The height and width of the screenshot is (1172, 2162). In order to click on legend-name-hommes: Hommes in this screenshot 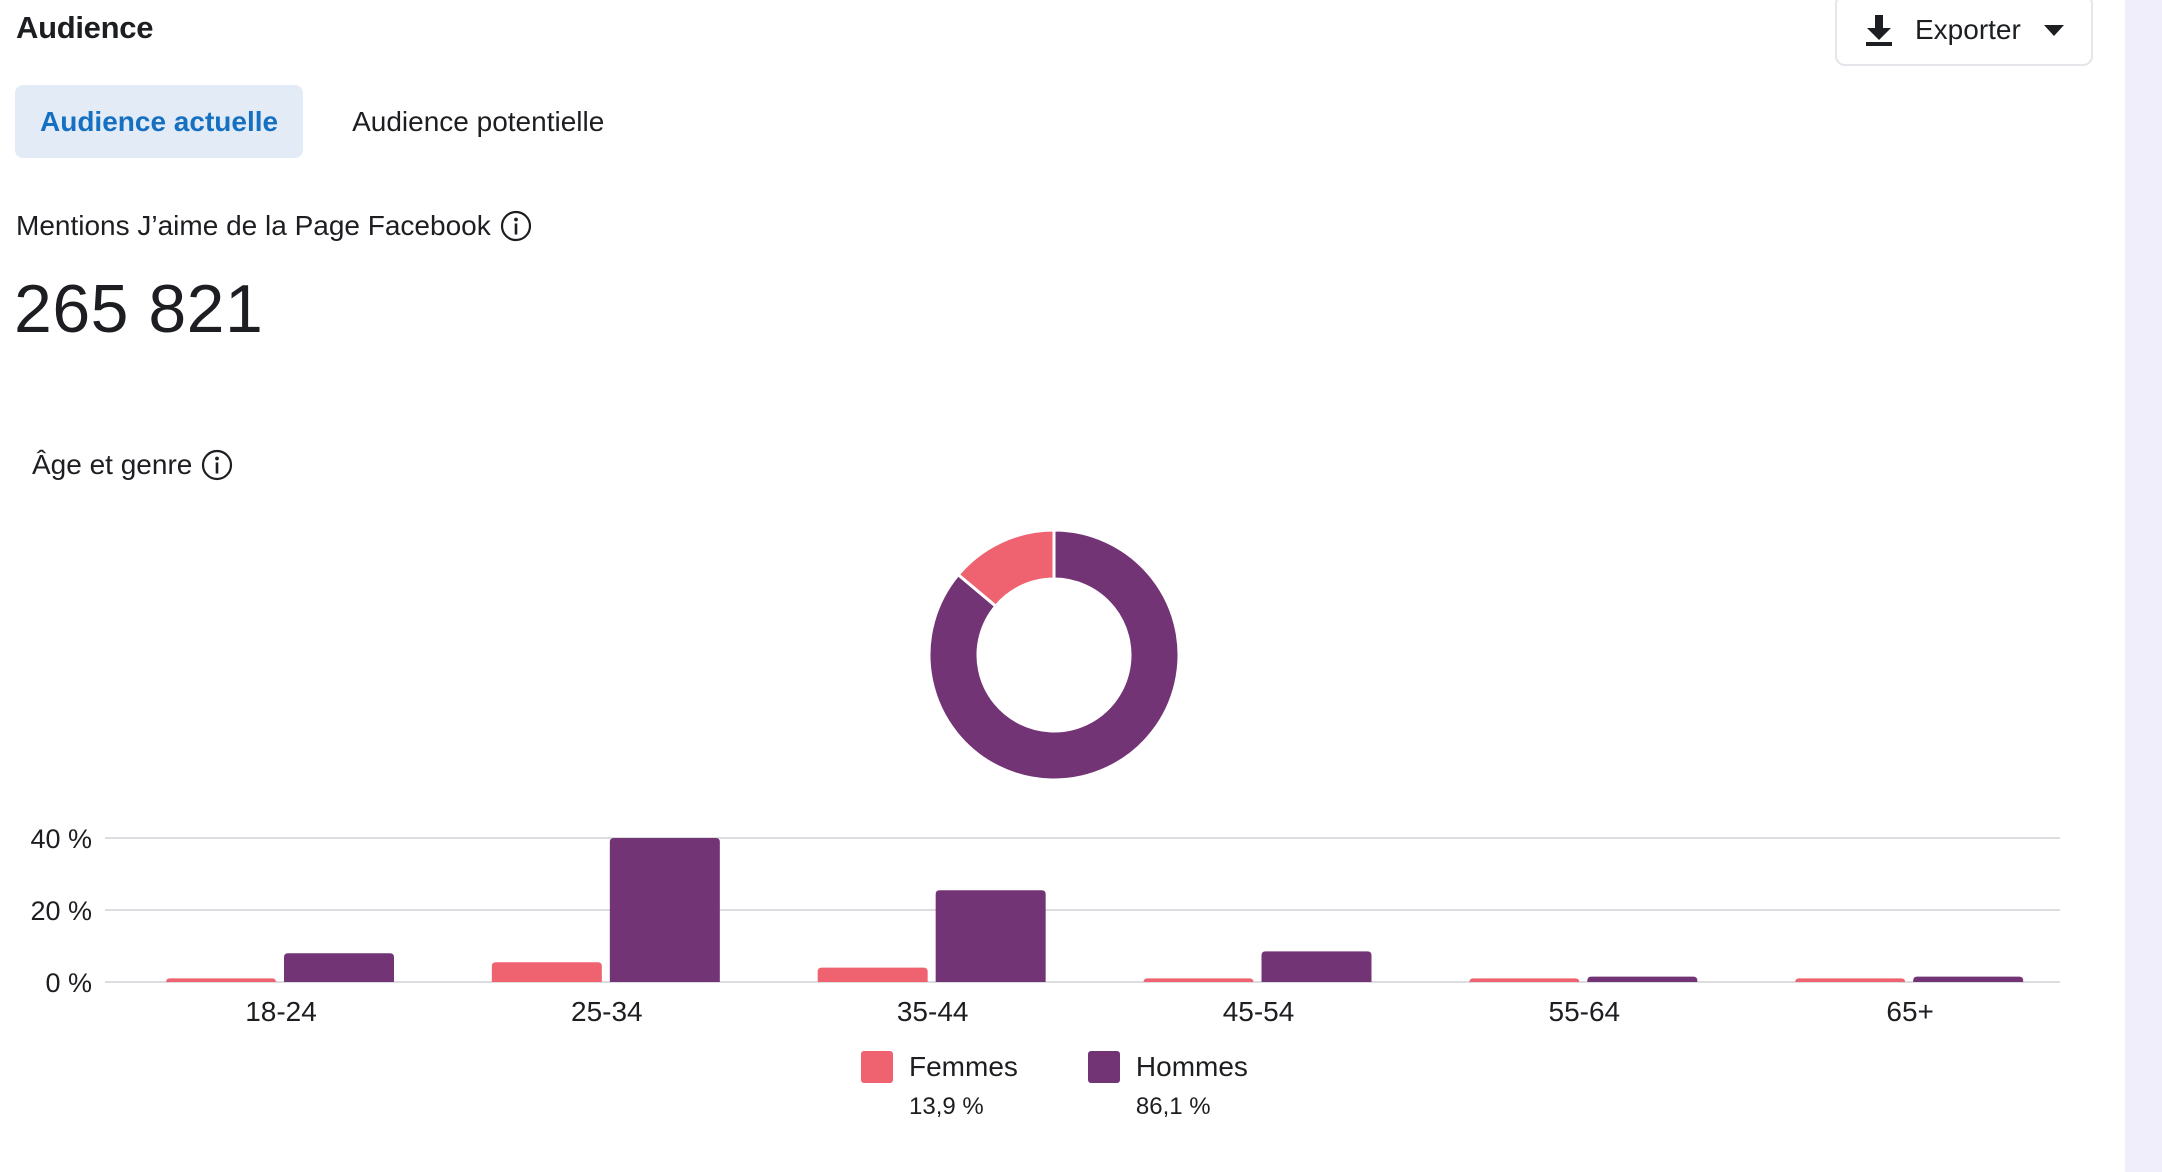, I will do `click(1191, 1066)`.